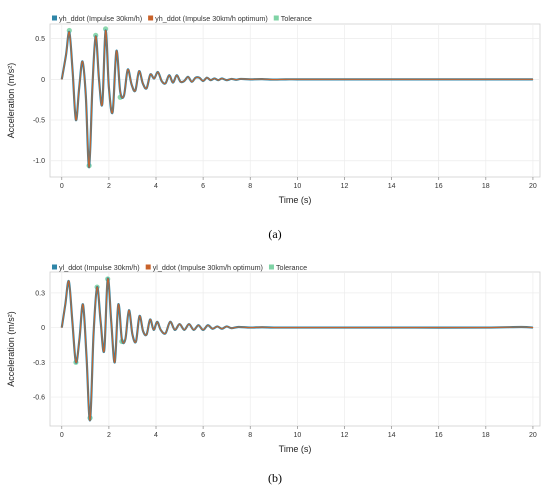  Describe the element at coordinates (439, 186) in the screenshot. I see `x-tick-label: 16` at that location.